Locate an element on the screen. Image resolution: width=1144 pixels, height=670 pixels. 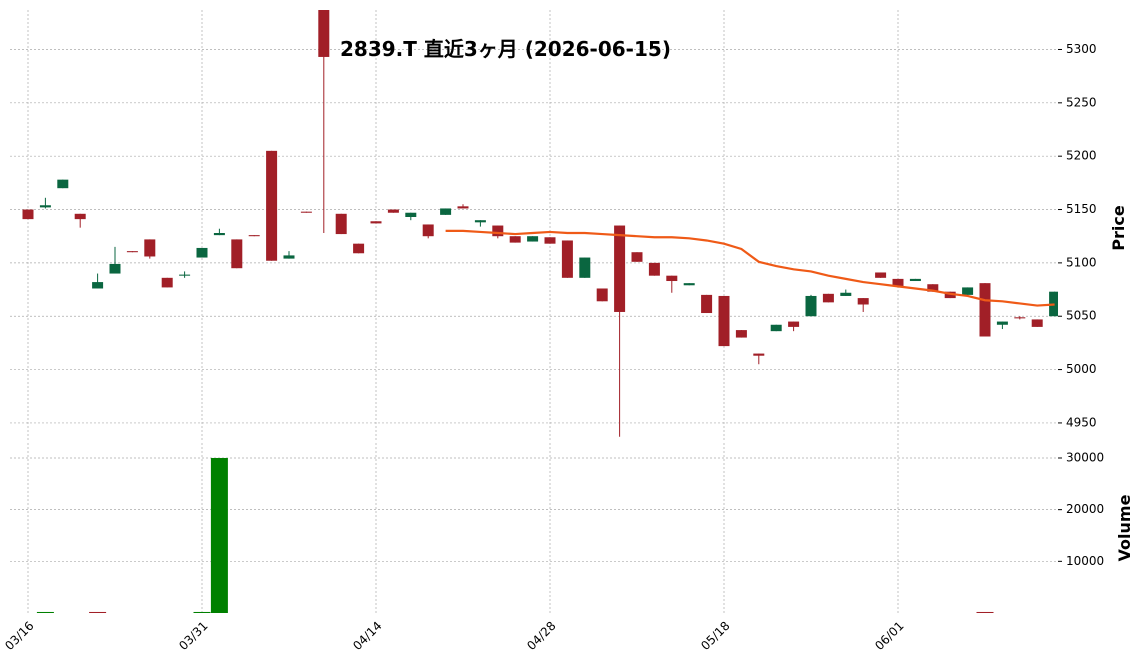
y2-tick-label: 30000 is located at coordinates (1085, 457).